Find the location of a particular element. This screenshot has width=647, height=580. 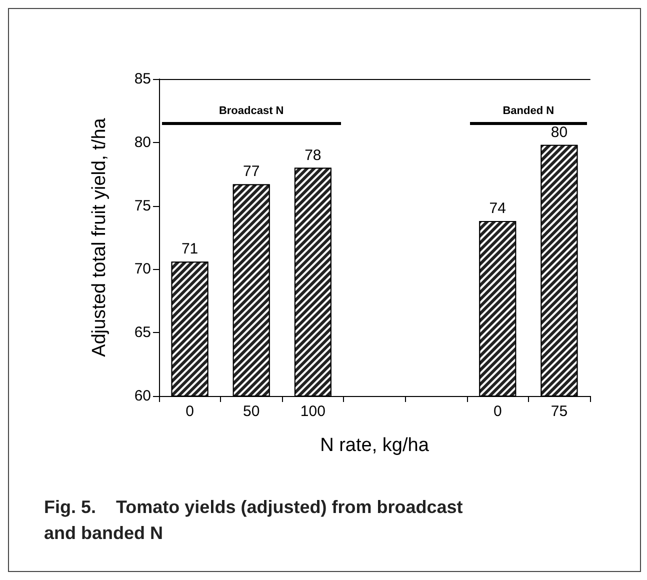

annotation: Banded N is located at coordinates (529, 111).